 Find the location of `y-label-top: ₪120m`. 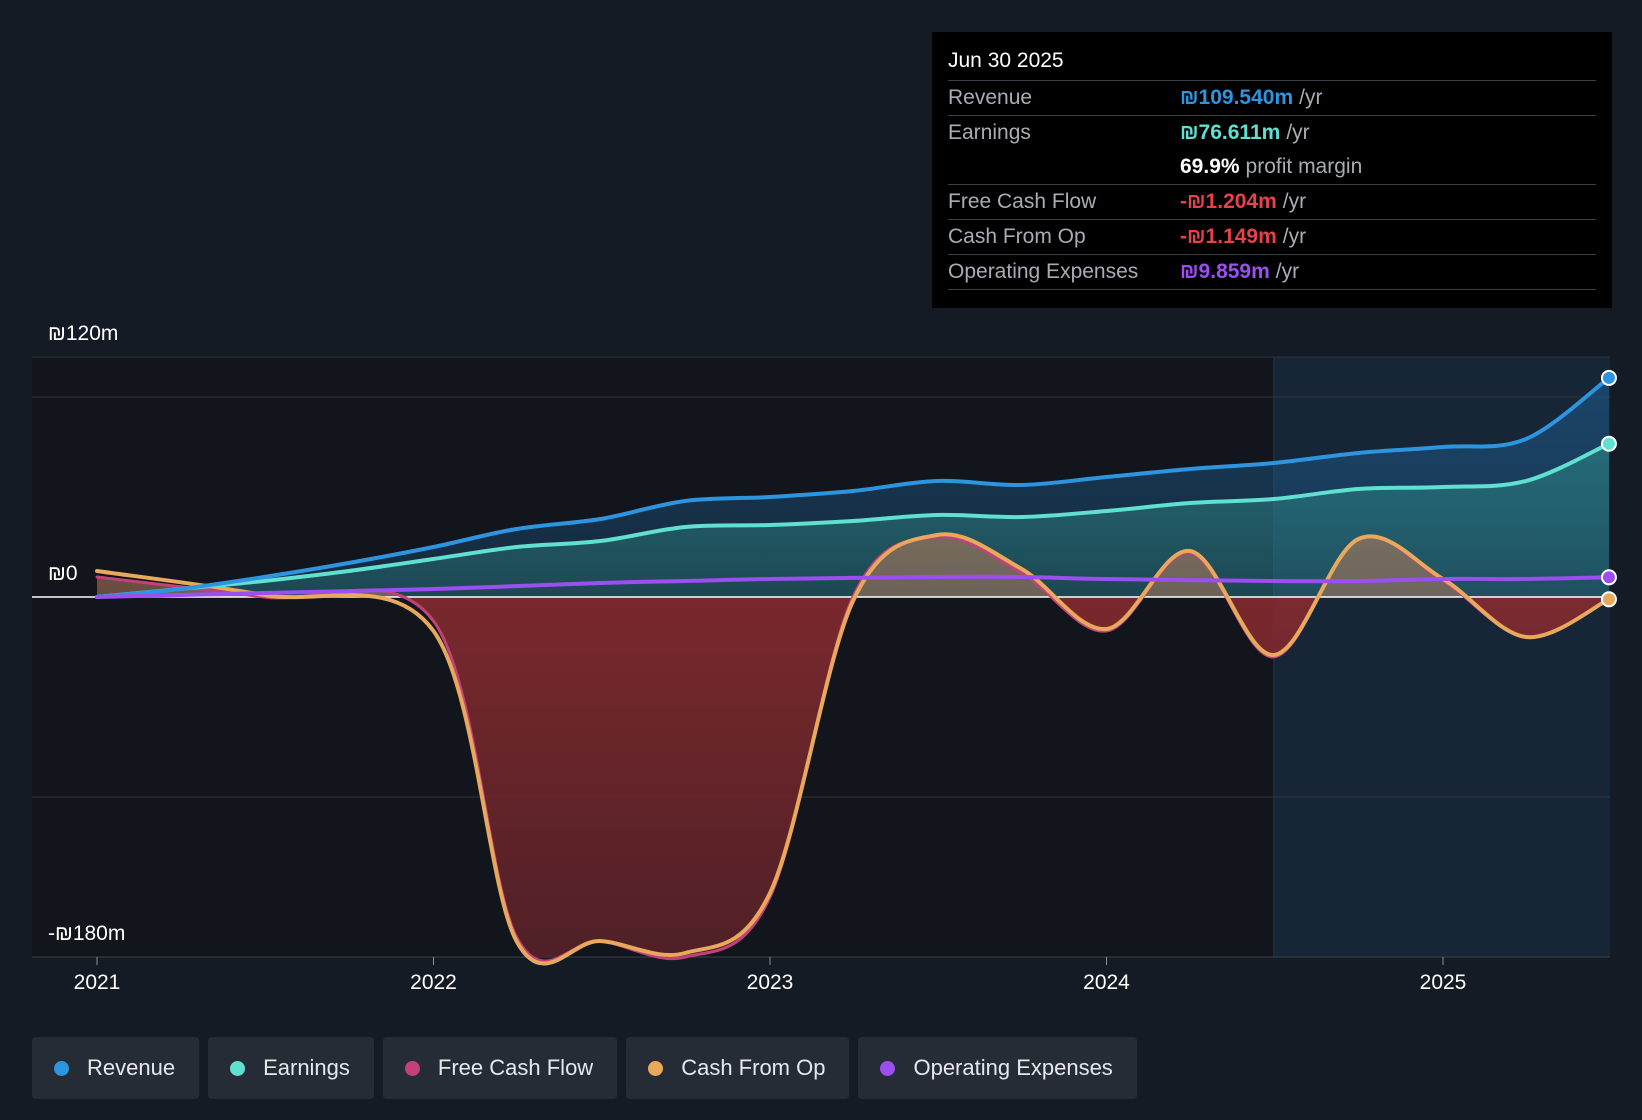

y-label-top: ₪120m is located at coordinates (83, 333).